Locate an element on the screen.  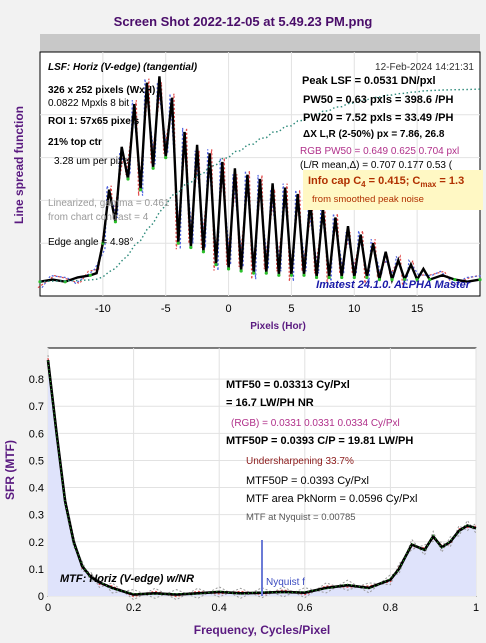
mtf-y-tick-labels: 0 0.1 0.2 0.3 0.4 0.5 0.6 0.7 0.8 is located at coordinates (36, 488).